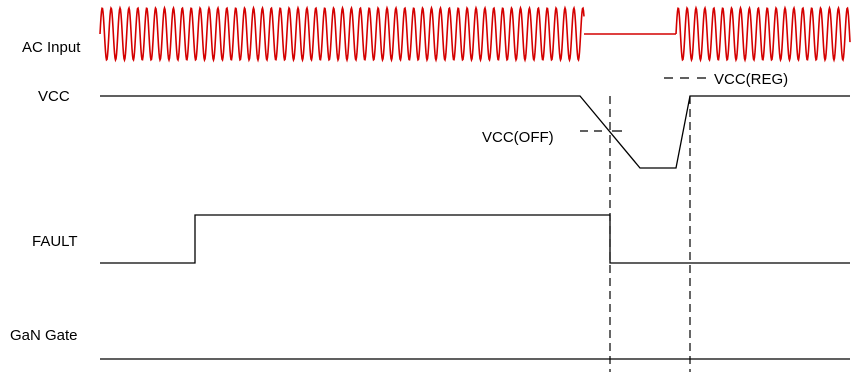  Describe the element at coordinates (44, 335) in the screenshot. I see `gan-gate-label: GaN Gate` at that location.